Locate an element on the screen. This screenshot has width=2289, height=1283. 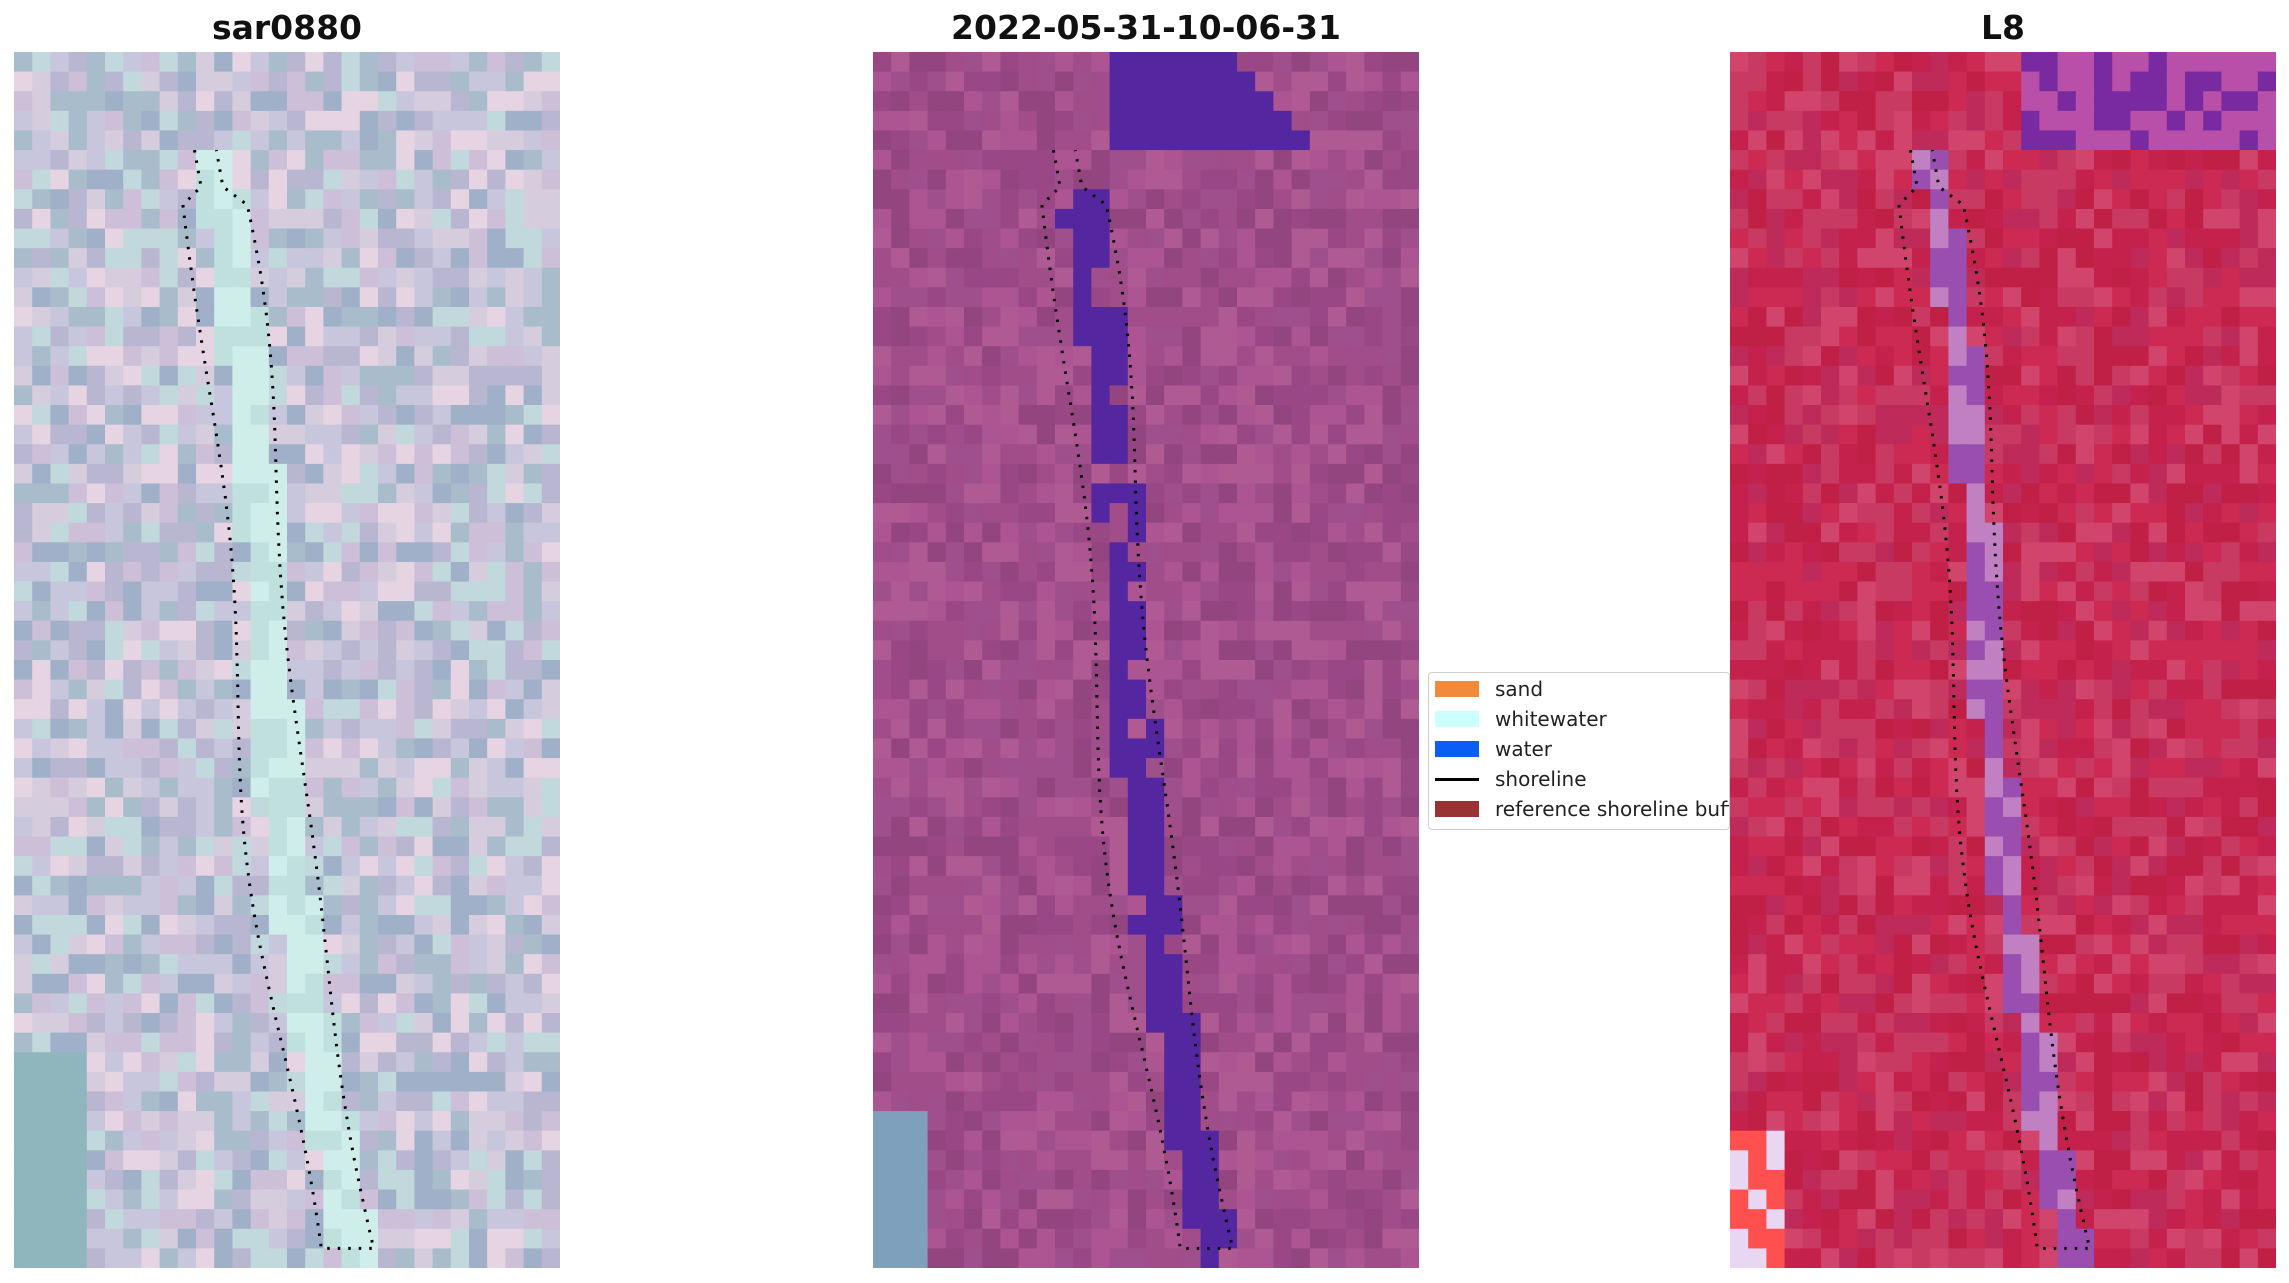
sand-swatch is located at coordinates (1457, 689).